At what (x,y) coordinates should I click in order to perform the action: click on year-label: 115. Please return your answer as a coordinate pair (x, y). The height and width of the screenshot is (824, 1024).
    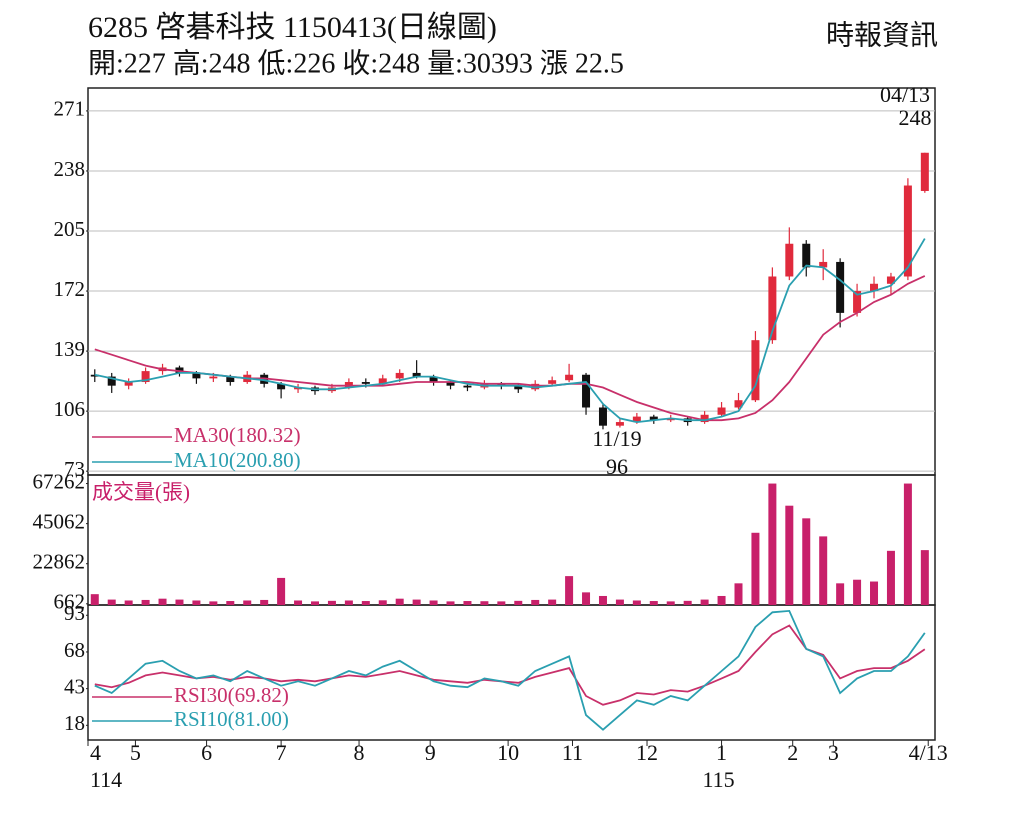
    Looking at the image, I should click on (718, 779).